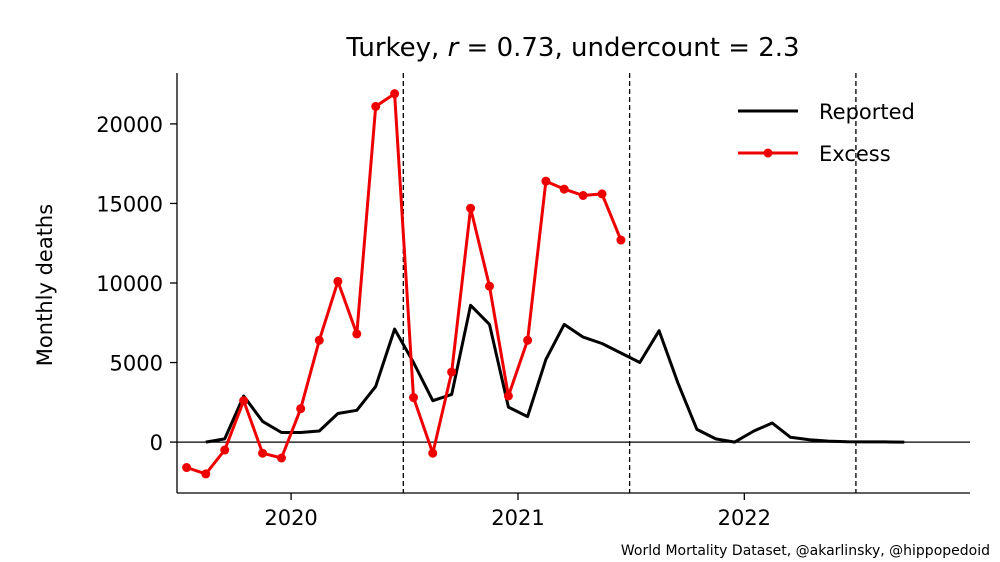 This screenshot has height=562, width=1000. I want to click on x-tick-label-0: 2020, so click(290, 518).